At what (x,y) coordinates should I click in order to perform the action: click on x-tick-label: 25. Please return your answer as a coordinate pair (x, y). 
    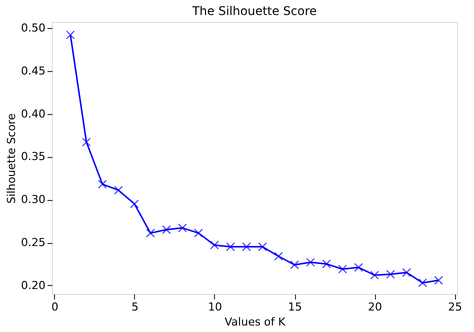
    Looking at the image, I should click on (455, 307).